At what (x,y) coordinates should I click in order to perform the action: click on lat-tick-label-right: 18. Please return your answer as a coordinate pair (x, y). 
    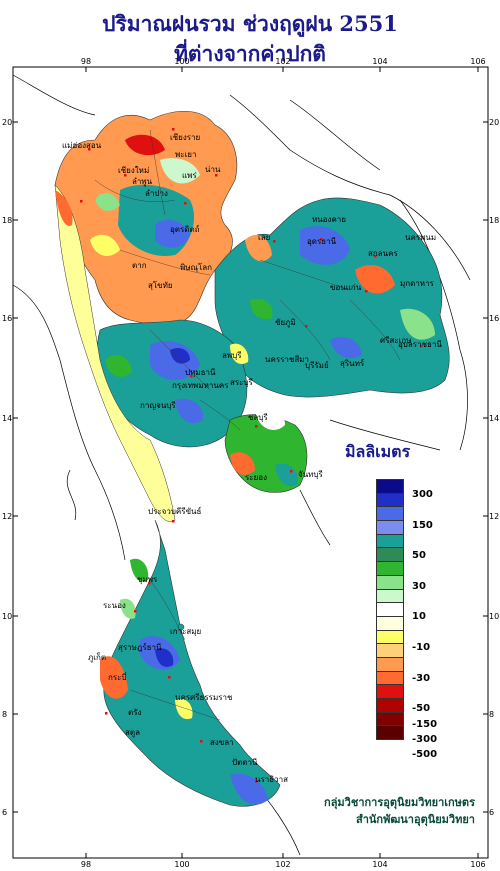
    Looking at the image, I should click on (494, 220).